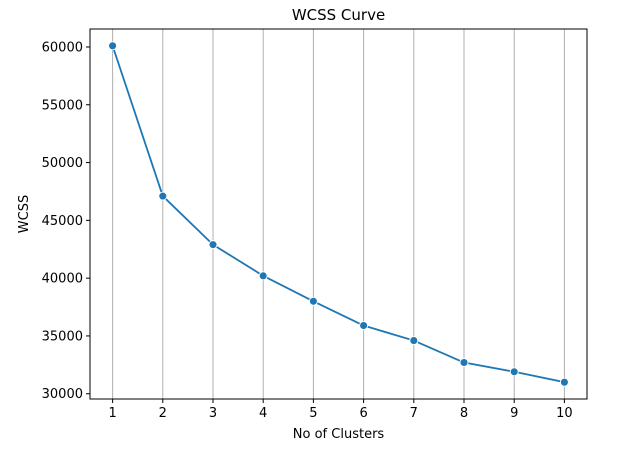 This screenshot has width=641, height=450. What do you see at coordinates (564, 413) in the screenshot?
I see `x-tick-label: 10` at bounding box center [564, 413].